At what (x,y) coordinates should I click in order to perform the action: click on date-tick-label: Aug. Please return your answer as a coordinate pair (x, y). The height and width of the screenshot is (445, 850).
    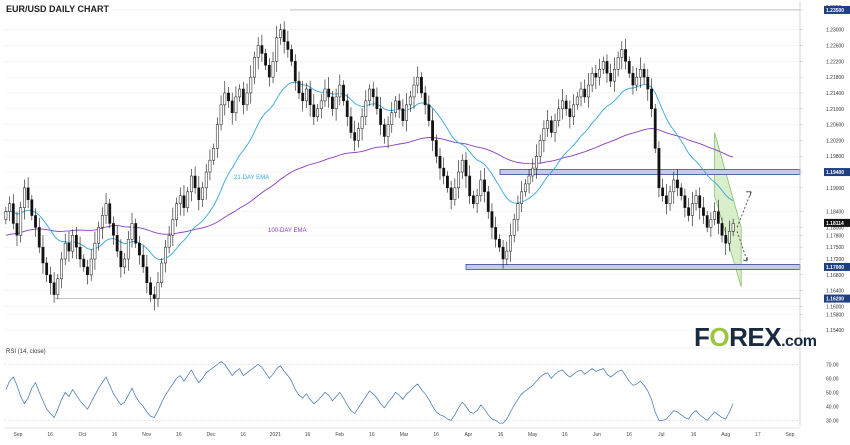
    Looking at the image, I should click on (725, 435).